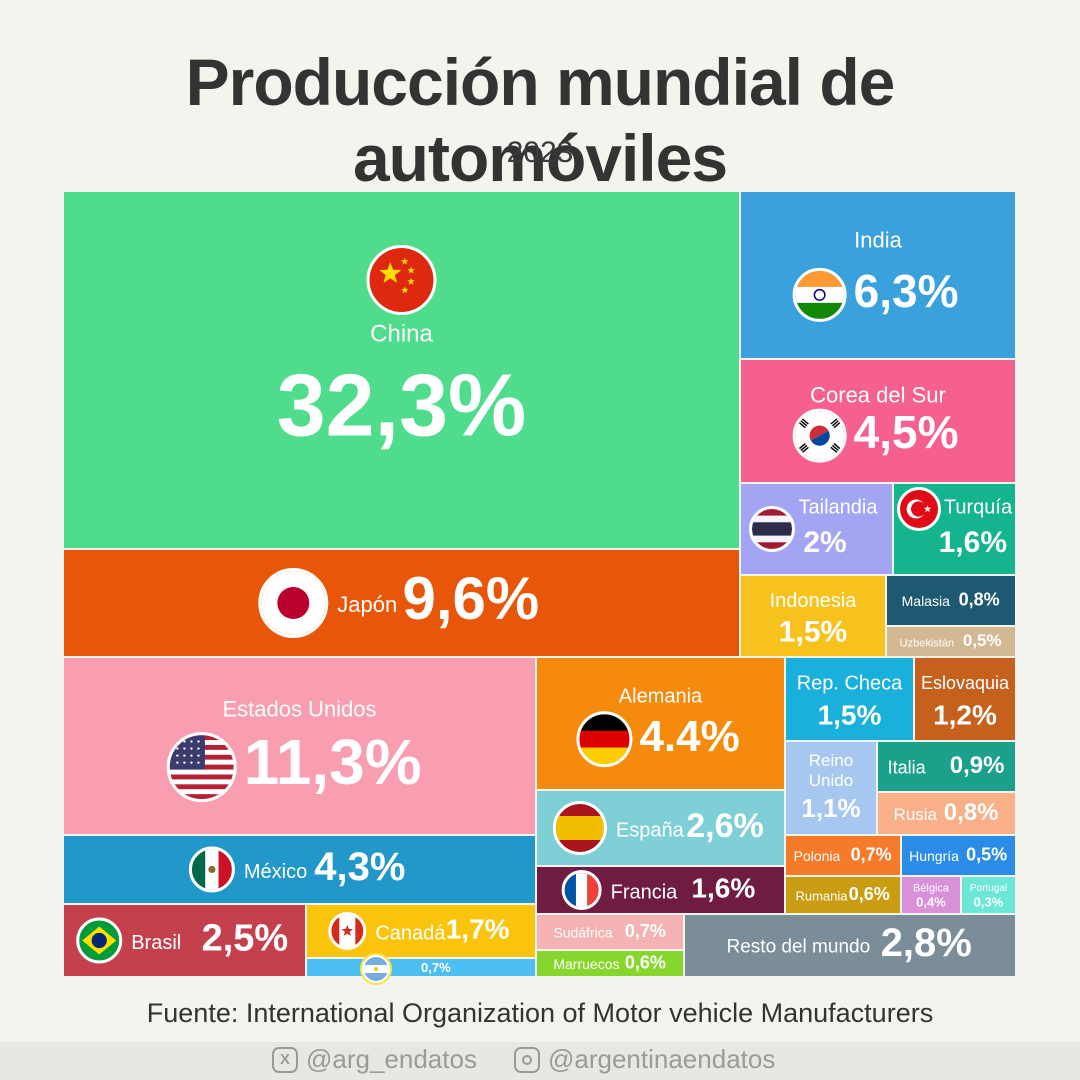  What do you see at coordinates (211, 869) in the screenshot?
I see `mexico-flag-icon` at bounding box center [211, 869].